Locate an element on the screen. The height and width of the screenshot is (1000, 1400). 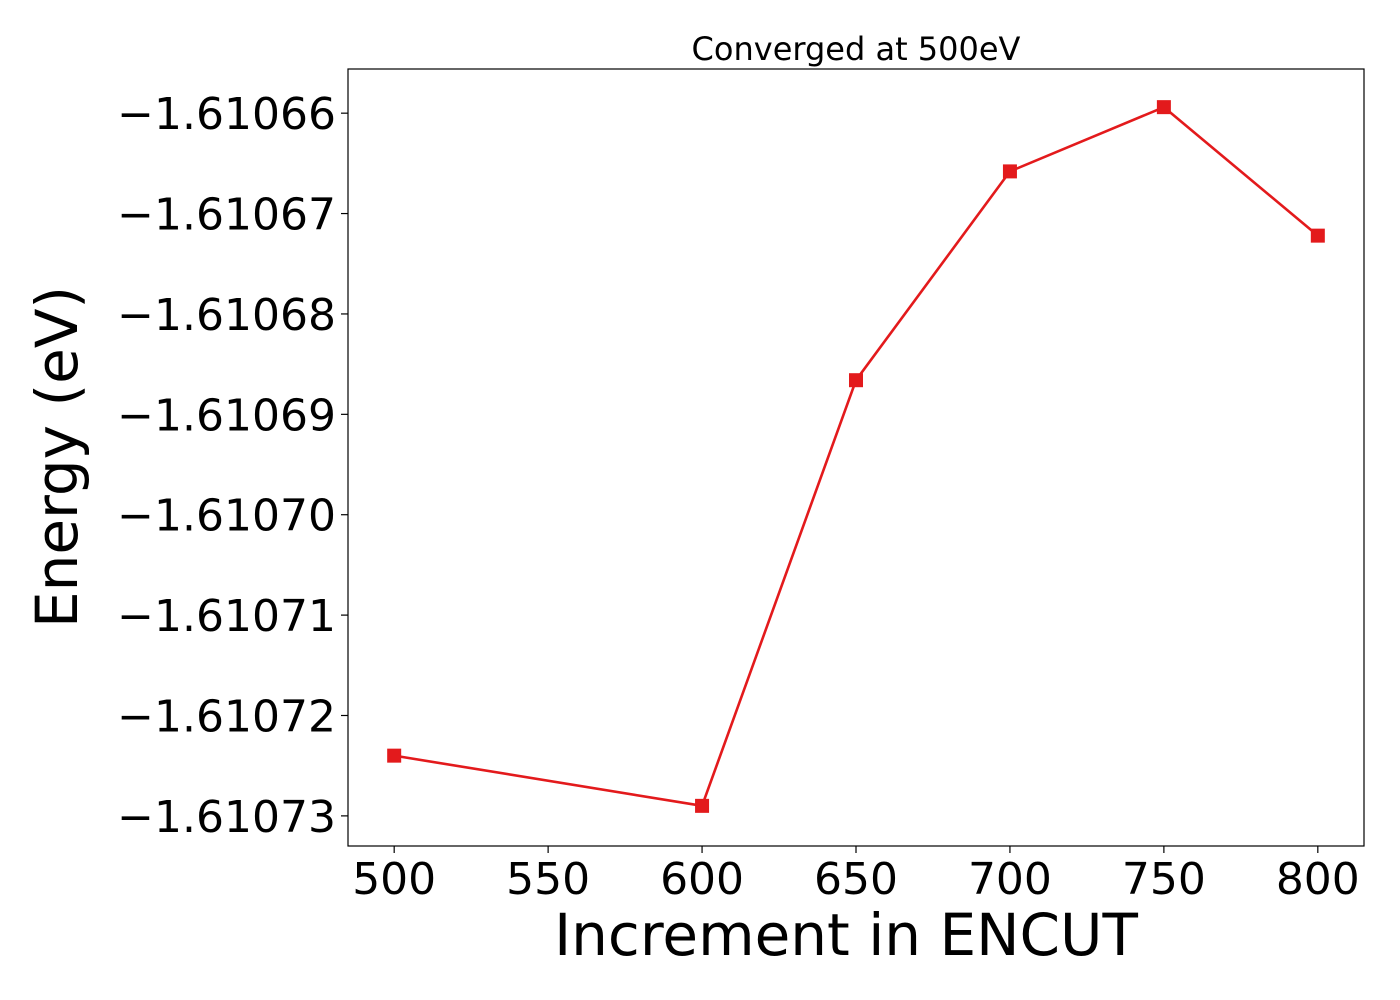
x-tick-label: 500 is located at coordinates (394, 879).